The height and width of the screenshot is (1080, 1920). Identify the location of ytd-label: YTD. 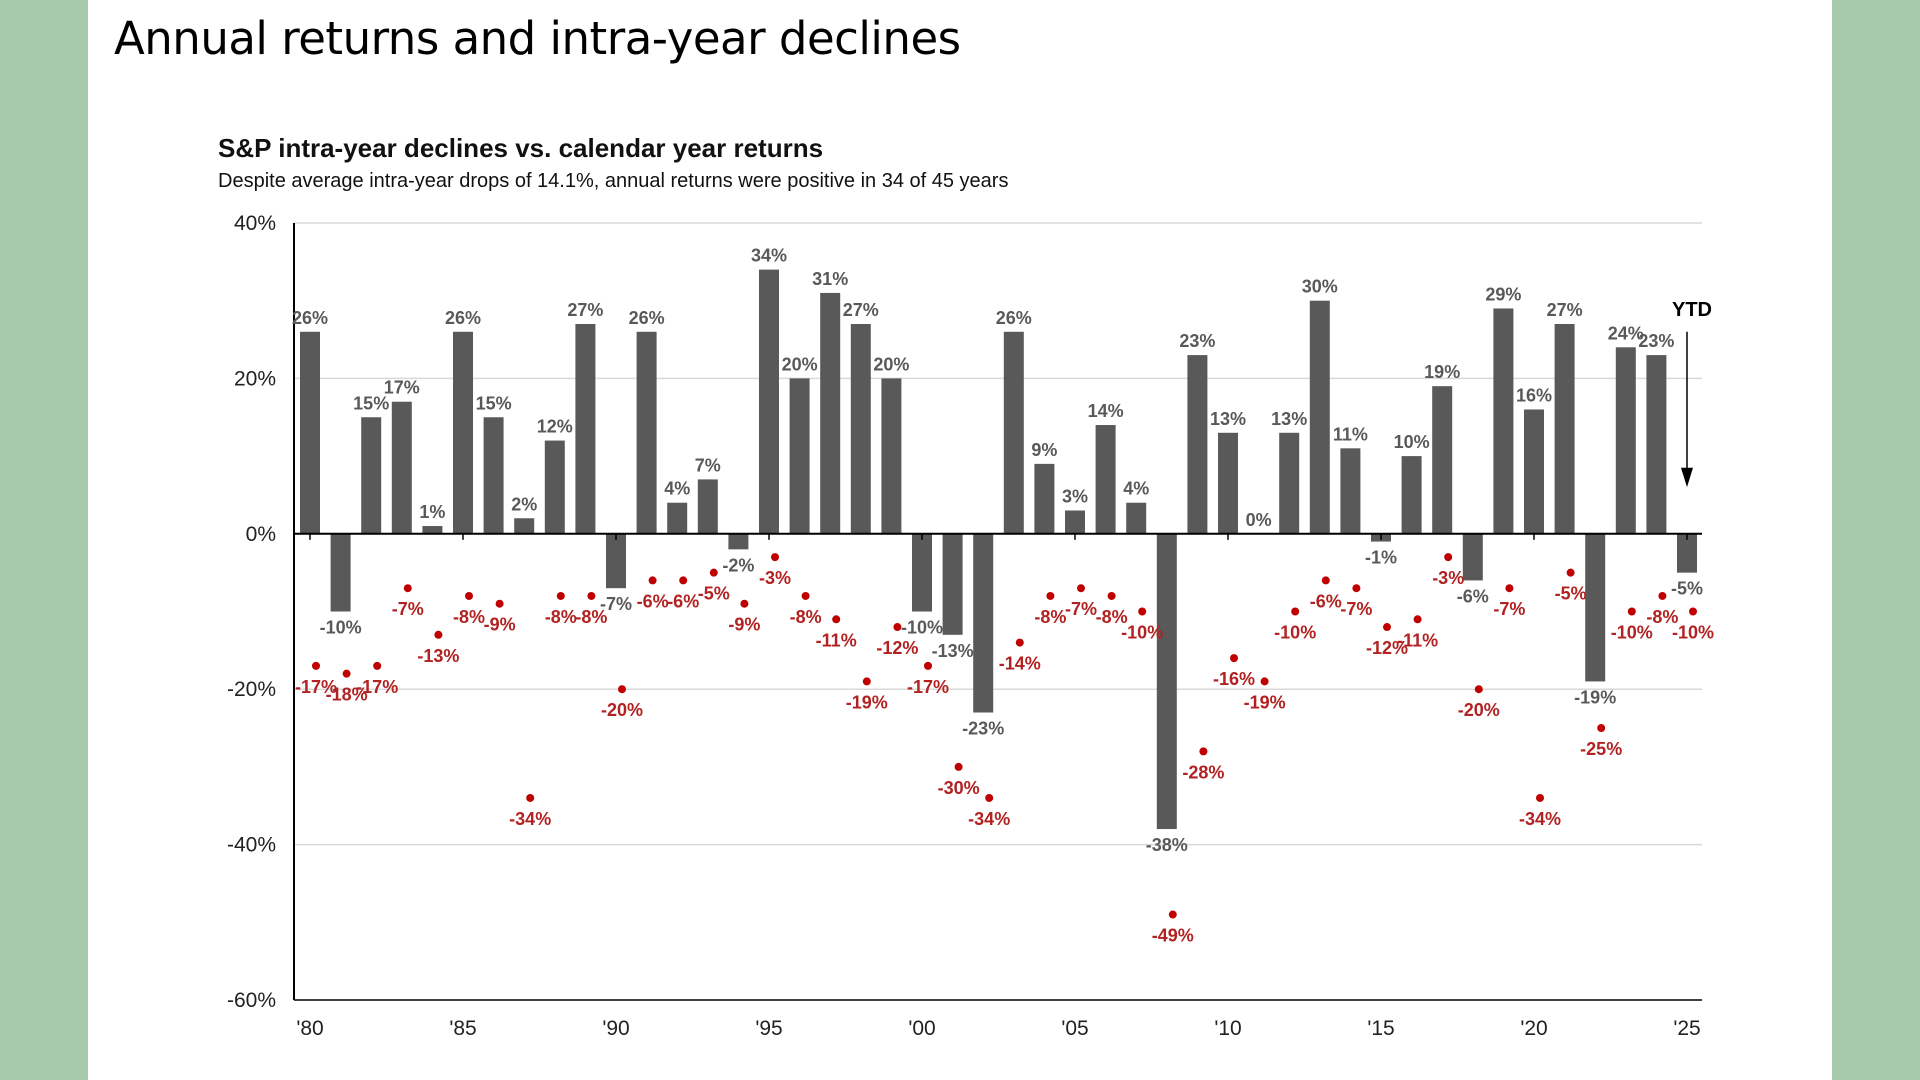
(1692, 310).